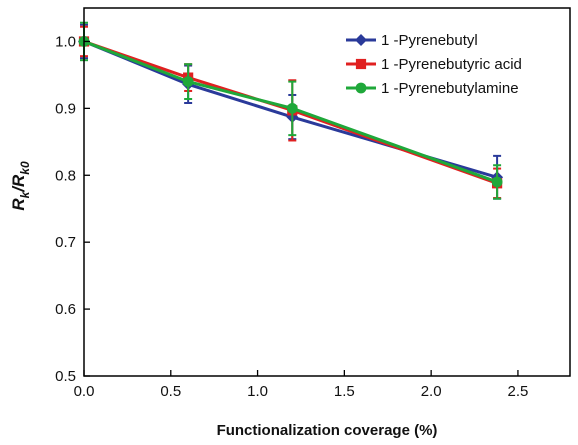  I want to click on y-tick-label: 1.0, so click(65, 41).